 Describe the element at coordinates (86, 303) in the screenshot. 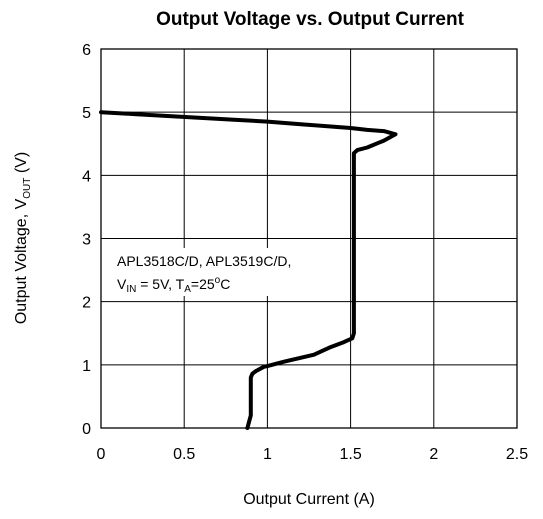

I see `y-tick-label: 2` at that location.